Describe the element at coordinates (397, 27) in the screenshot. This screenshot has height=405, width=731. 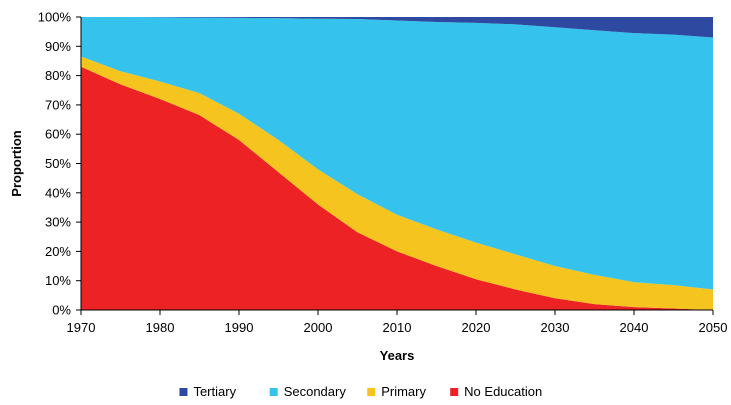
I see `area-tertiary` at that location.